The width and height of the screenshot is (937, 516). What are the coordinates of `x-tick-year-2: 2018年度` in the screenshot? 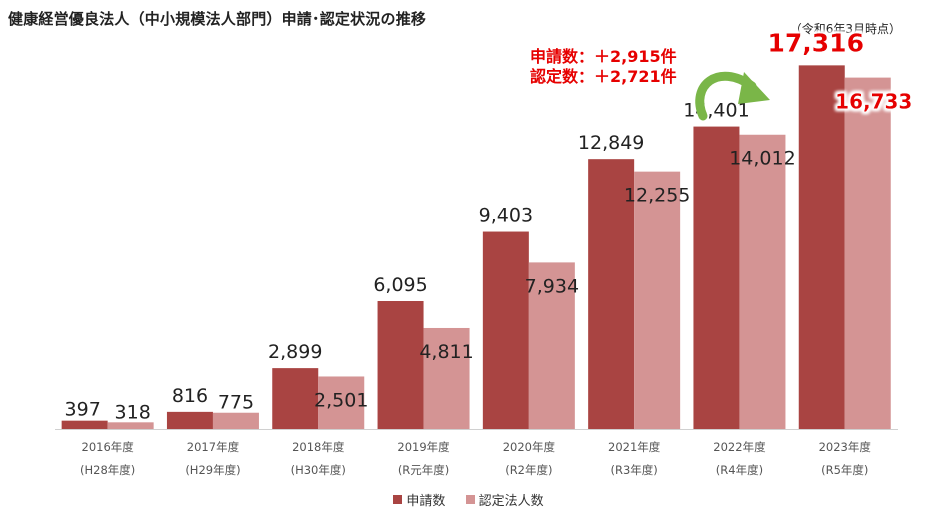 It's located at (318, 447).